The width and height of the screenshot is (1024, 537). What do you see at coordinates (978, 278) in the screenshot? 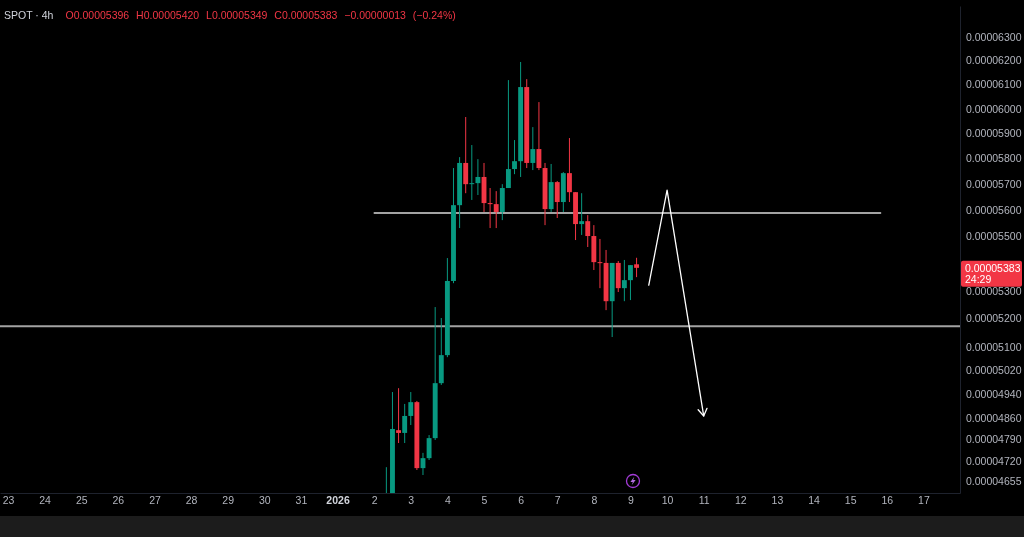
I see `text: 24:29` at bounding box center [978, 278].